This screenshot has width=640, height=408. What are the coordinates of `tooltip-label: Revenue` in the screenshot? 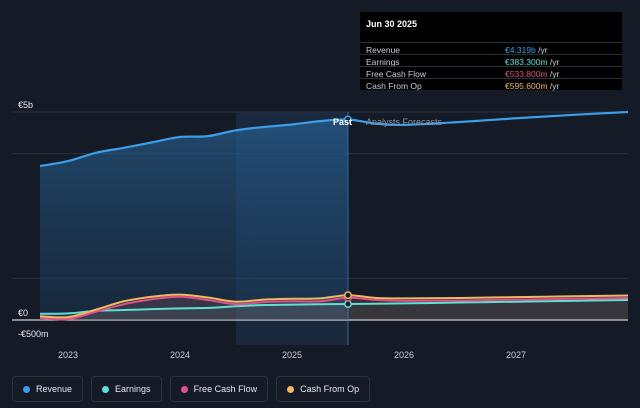 It's located at (383, 50).